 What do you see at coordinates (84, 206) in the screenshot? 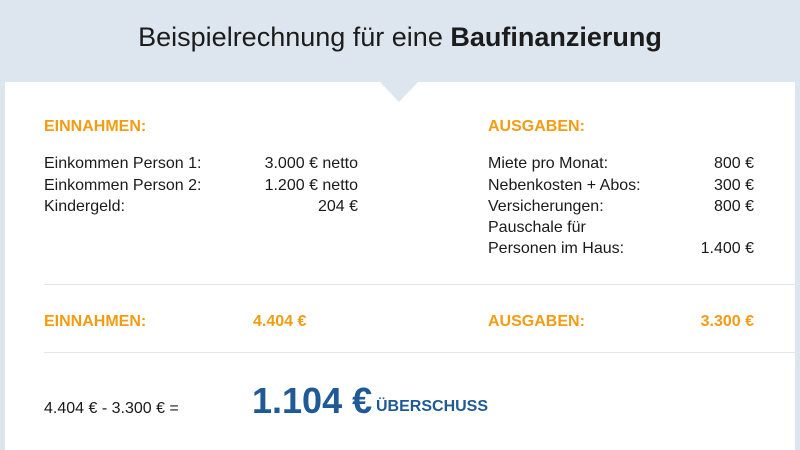
I see `income-label: Kindergeld:` at bounding box center [84, 206].